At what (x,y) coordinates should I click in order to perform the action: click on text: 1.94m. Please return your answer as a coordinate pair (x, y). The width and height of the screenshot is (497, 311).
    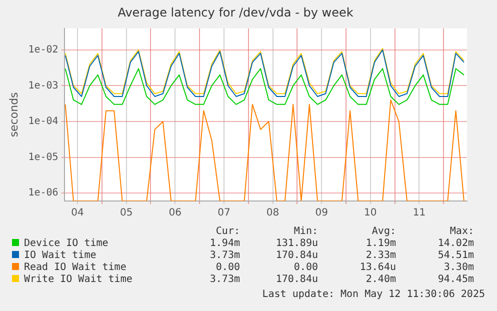
    Looking at the image, I should click on (224, 244).